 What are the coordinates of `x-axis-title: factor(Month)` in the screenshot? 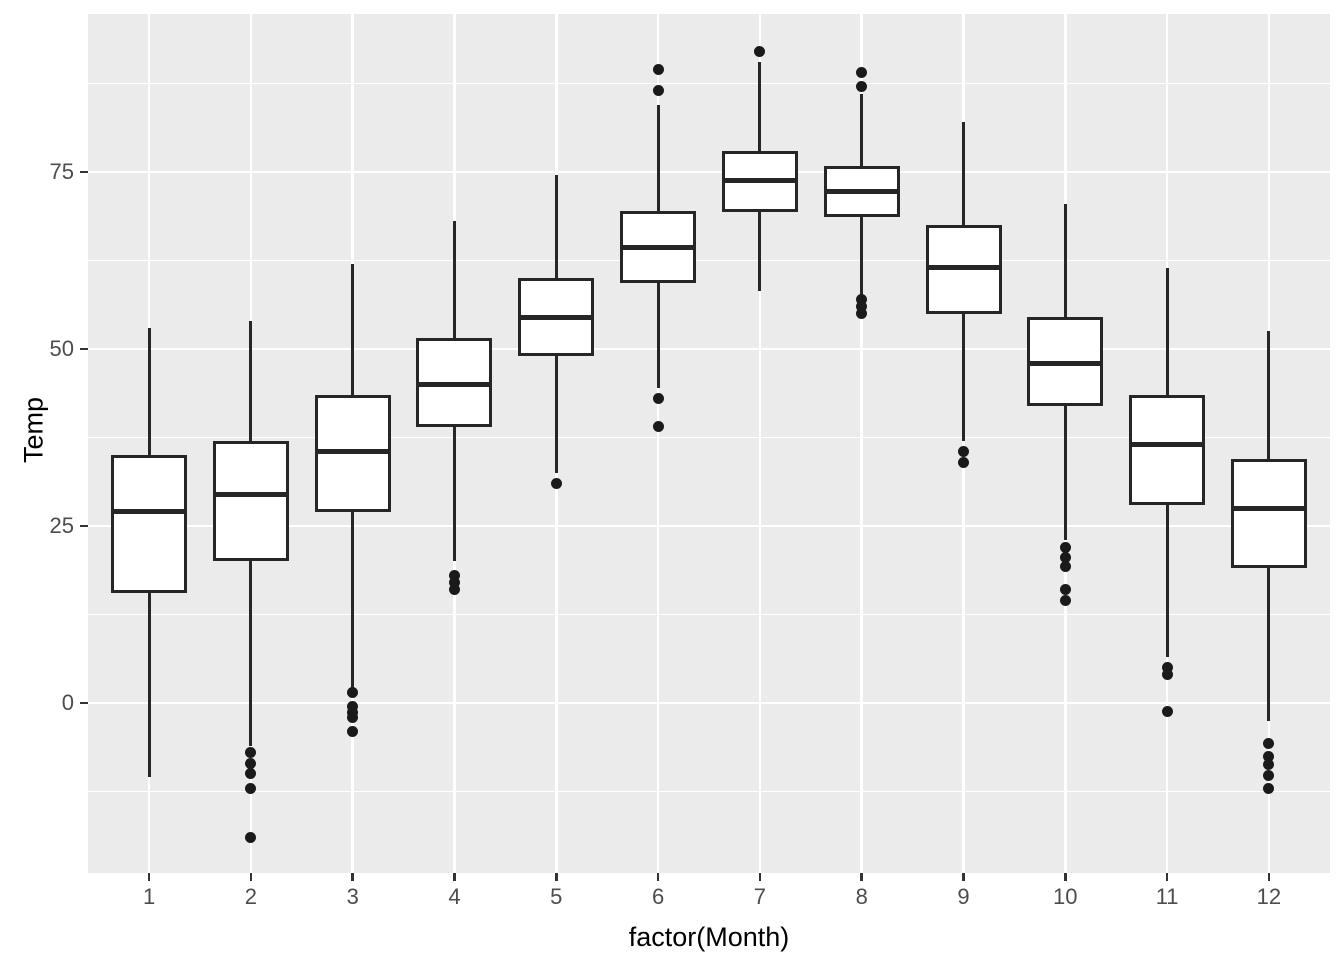 It's located at (709, 937).